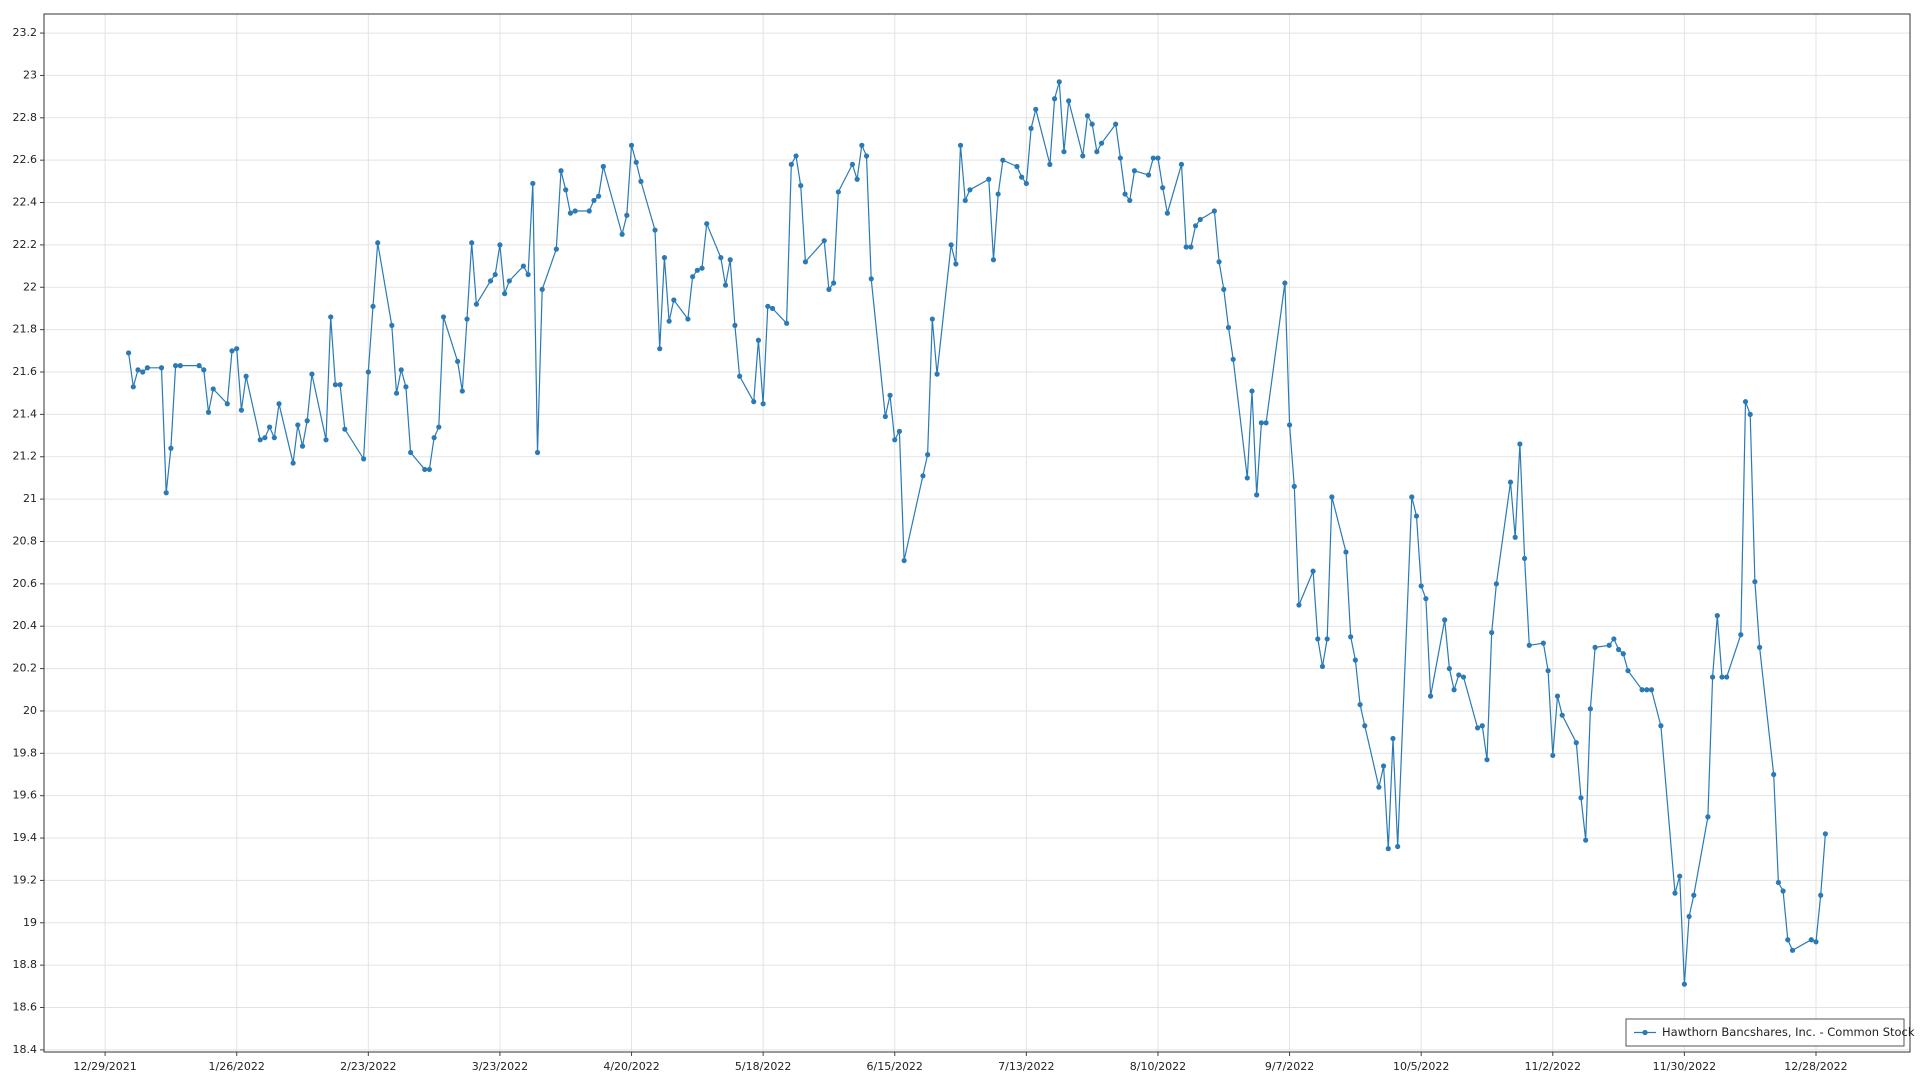 This screenshot has height=1080, width=1920. Describe the element at coordinates (1645, 1032) in the screenshot. I see `legend-marker` at that location.